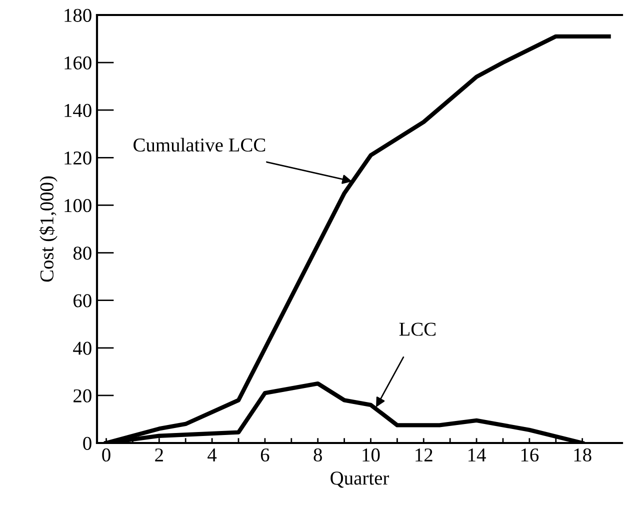  What do you see at coordinates (212, 455) in the screenshot?
I see `x-tick-label: 4` at bounding box center [212, 455].